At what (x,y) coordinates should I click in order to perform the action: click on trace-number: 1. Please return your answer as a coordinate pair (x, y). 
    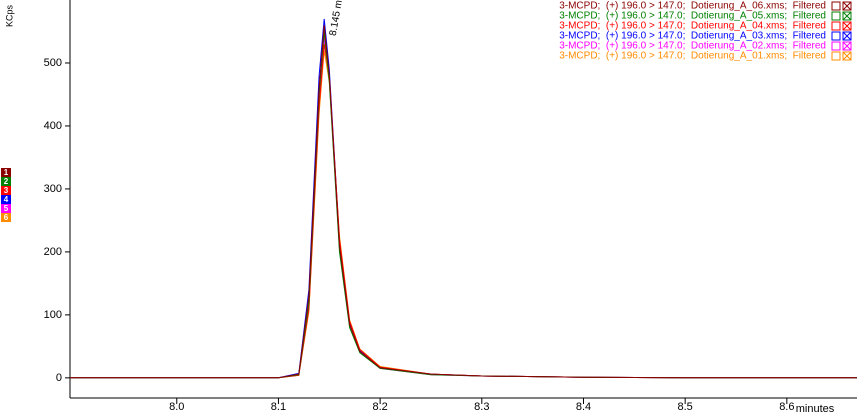
    Looking at the image, I should click on (6, 172).